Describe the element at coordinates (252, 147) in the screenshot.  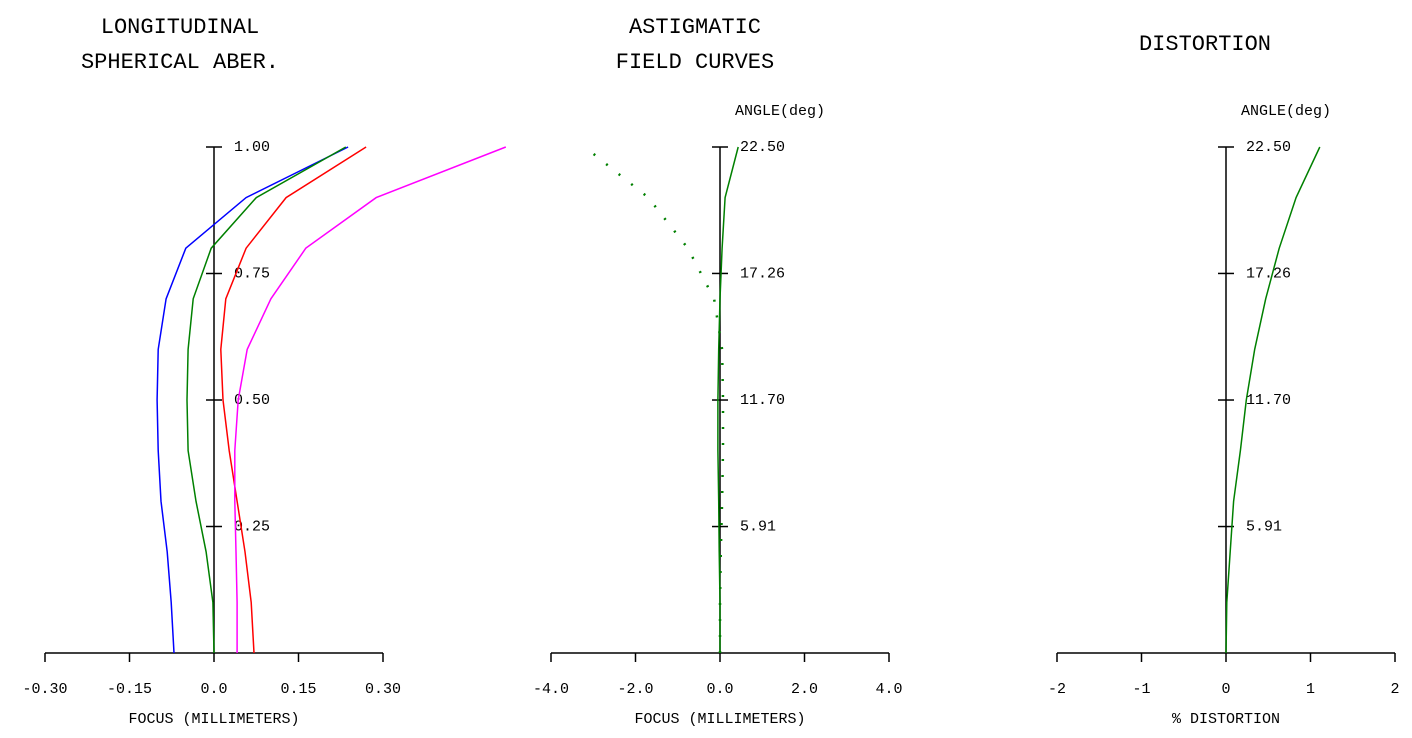
I see `y-tick-label: 1.00` at that location.